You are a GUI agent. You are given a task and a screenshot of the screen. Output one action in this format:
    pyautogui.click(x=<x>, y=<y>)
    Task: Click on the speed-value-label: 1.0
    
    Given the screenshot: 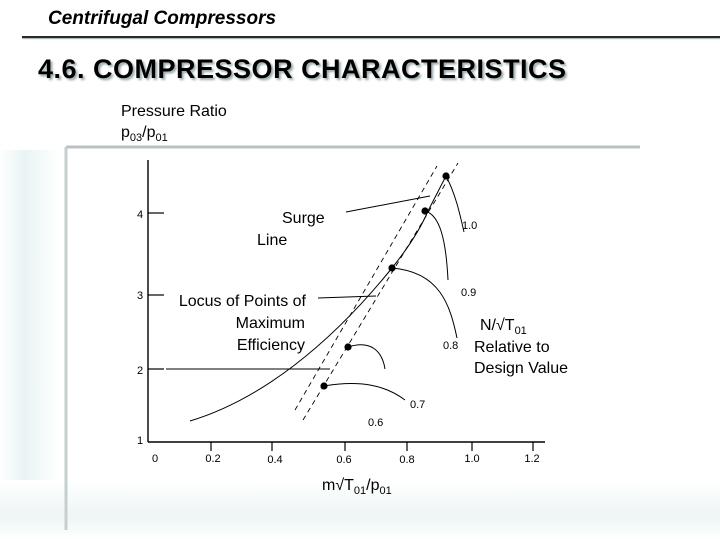 What is the action you would take?
    pyautogui.click(x=469, y=226)
    